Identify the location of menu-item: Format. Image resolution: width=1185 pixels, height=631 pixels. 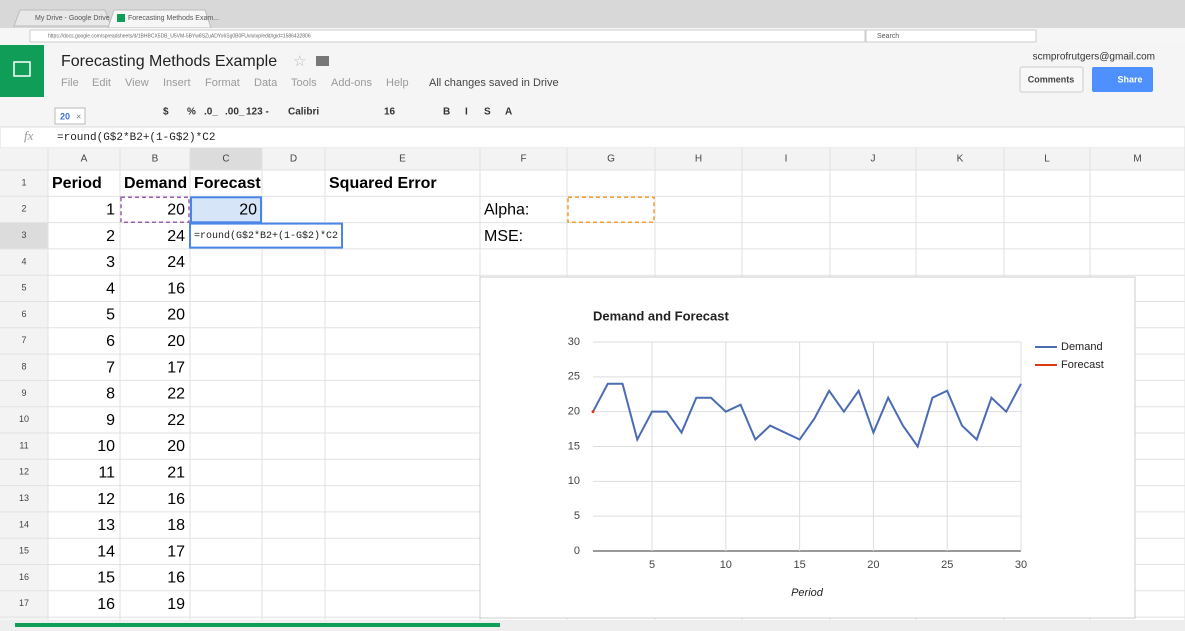
(222, 83).